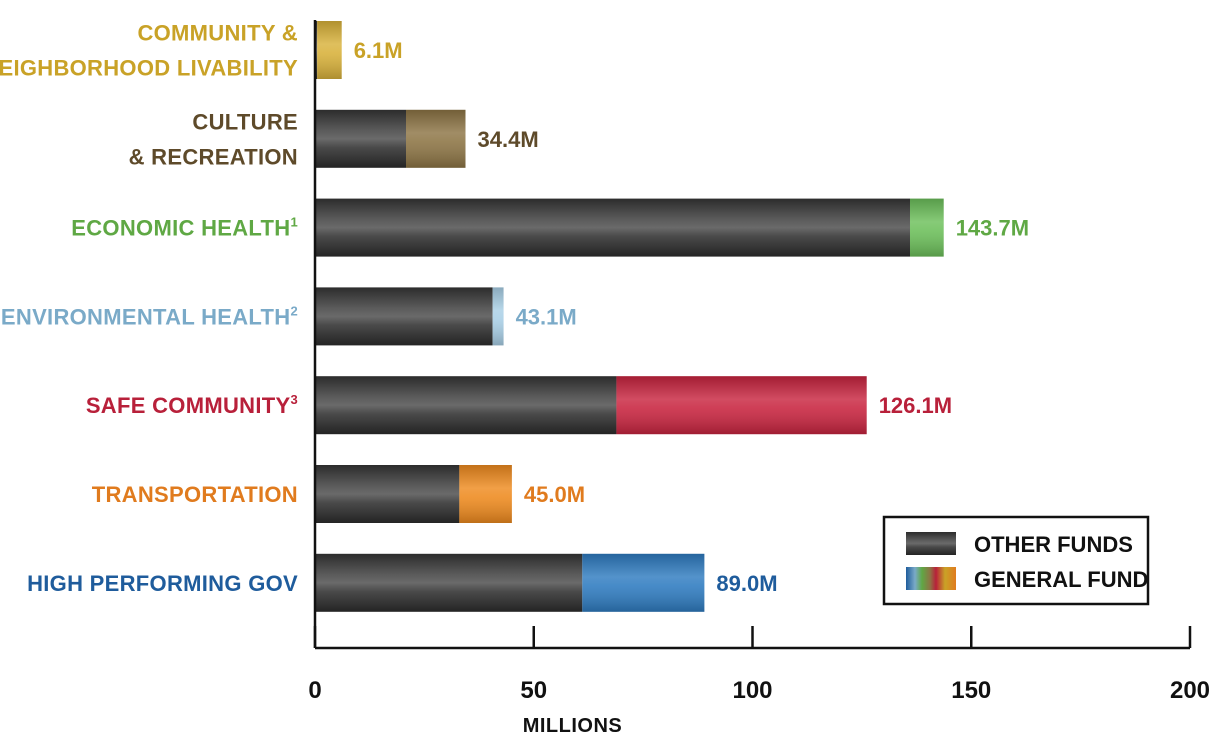  I want to click on category-label: & RECREATION, so click(213, 156).